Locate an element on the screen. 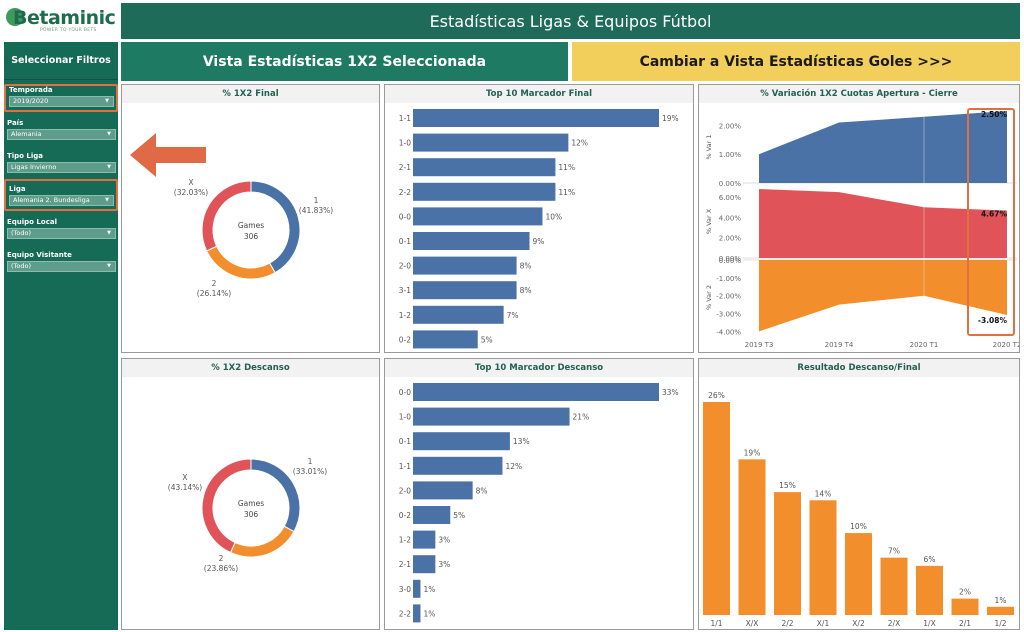 The height and width of the screenshot is (632, 1024). logo-tagline: POWER TO YOUR BETS is located at coordinates (68, 30).